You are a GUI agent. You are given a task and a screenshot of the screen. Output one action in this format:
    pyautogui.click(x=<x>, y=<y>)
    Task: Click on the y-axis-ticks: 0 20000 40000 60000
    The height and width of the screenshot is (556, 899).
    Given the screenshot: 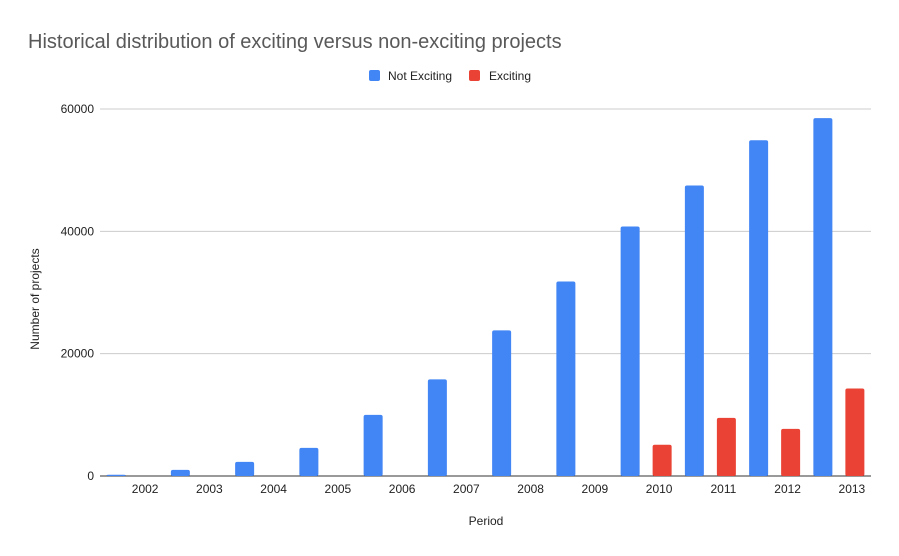 What is the action you would take?
    pyautogui.click(x=78, y=292)
    